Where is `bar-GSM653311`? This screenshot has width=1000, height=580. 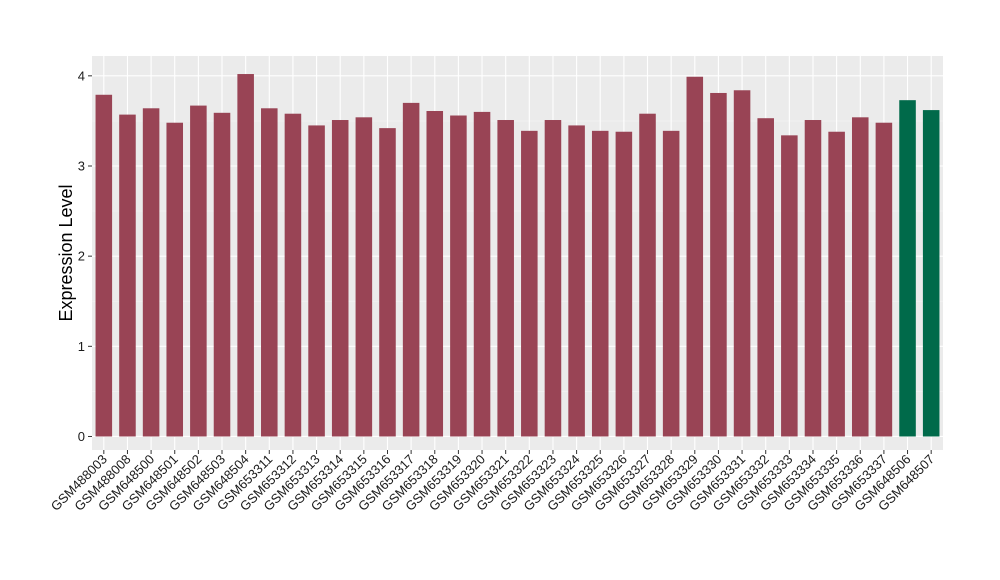 bar-GSM653311 is located at coordinates (269, 272).